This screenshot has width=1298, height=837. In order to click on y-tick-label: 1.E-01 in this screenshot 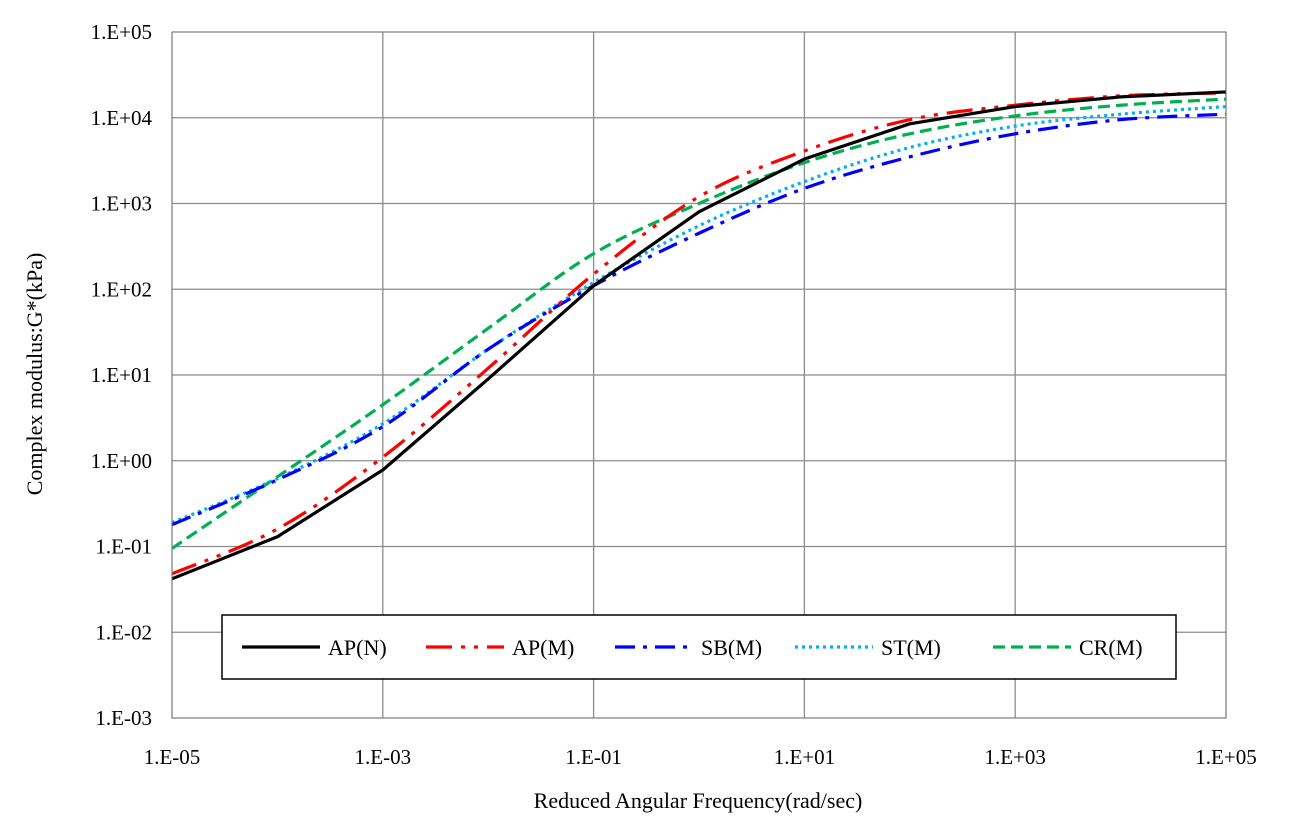, I will do `click(123, 547)`.